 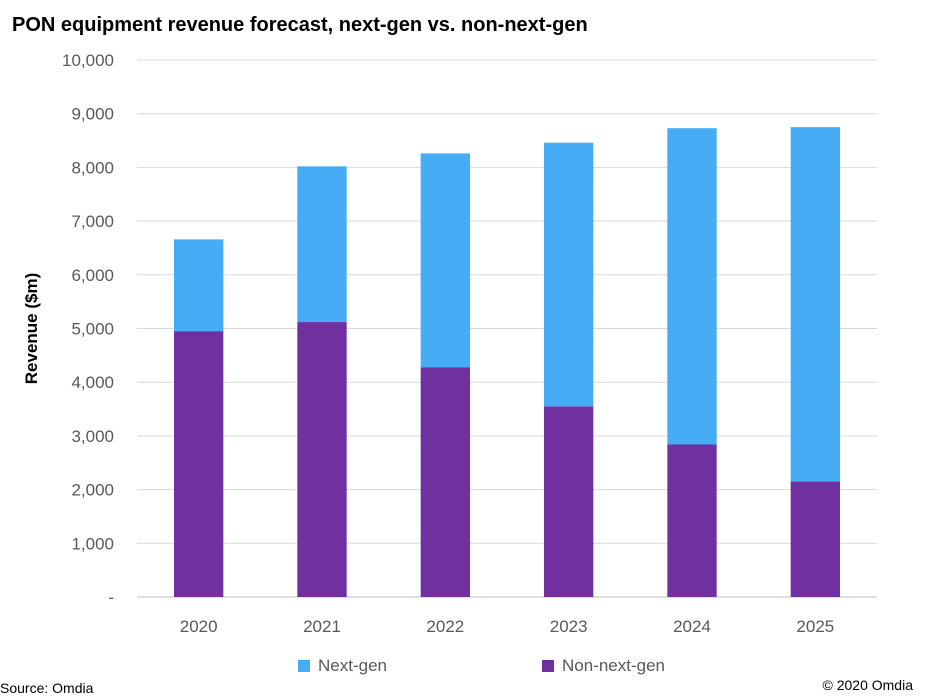 I want to click on y-tick-label: -, so click(x=111, y=597).